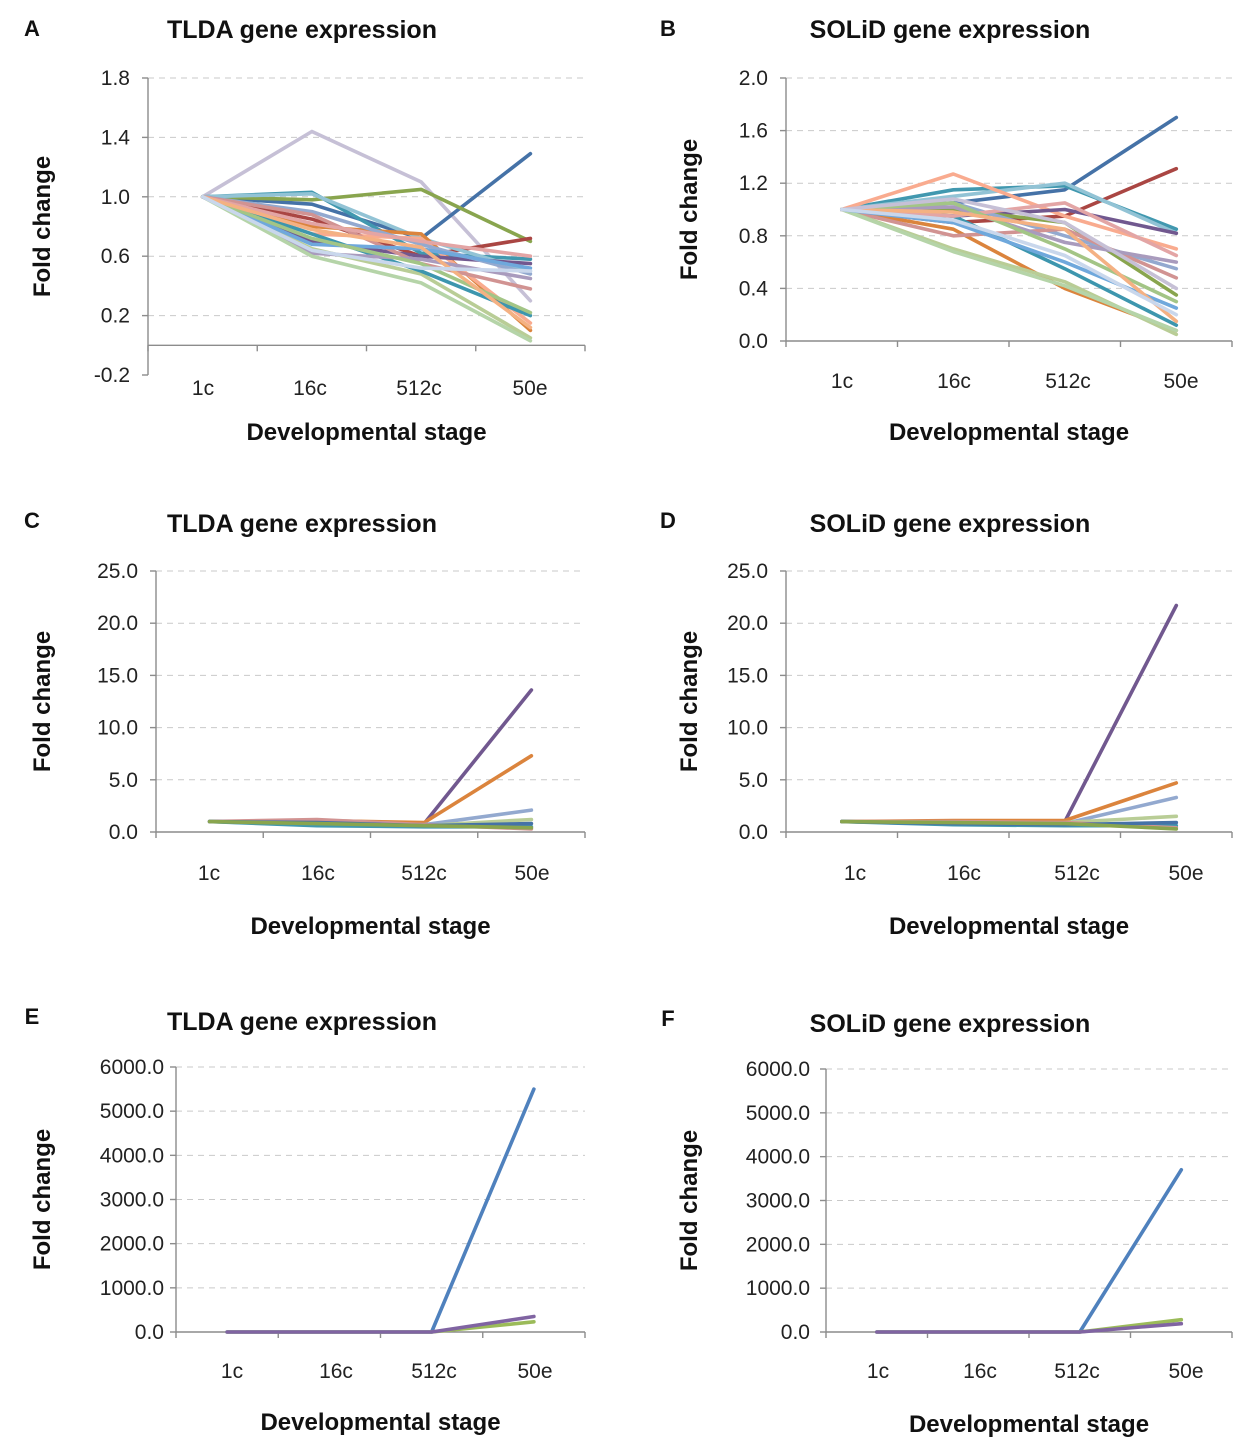 The image size is (1234, 1441). What do you see at coordinates (753, 183) in the screenshot?
I see `y-tick-label: 1.2` at bounding box center [753, 183].